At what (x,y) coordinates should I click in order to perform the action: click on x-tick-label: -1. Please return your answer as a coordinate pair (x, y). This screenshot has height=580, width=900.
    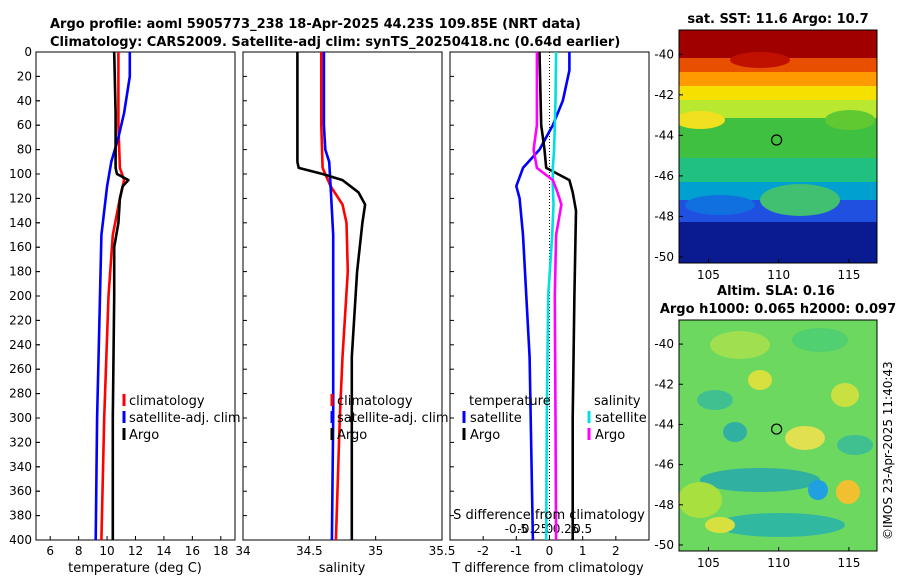
    Looking at the image, I should click on (516, 551).